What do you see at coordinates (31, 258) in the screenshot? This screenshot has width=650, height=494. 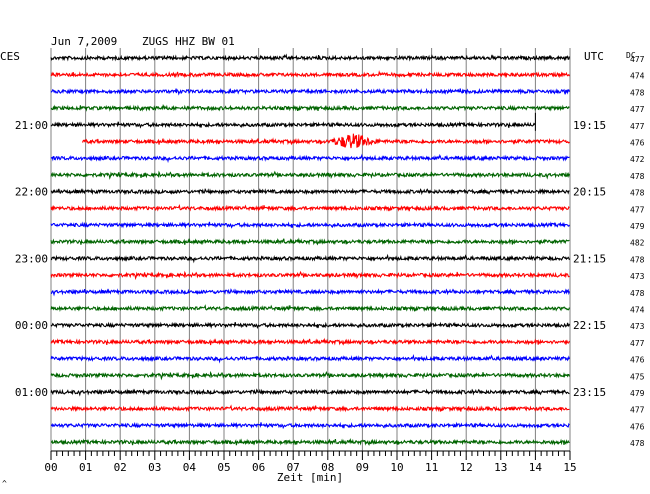 I see `left-time-label-2: 23:00` at bounding box center [31, 258].